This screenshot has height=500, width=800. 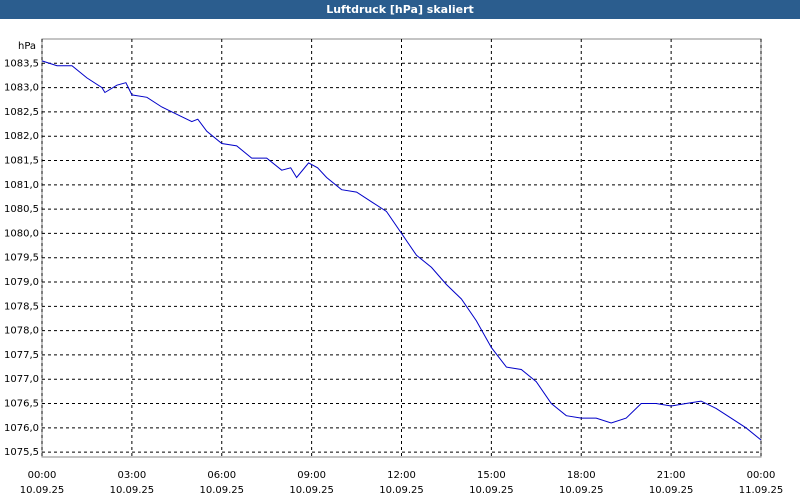 What do you see at coordinates (21, 355) in the screenshot?
I see `y-tick-label: 1077,5` at bounding box center [21, 355].